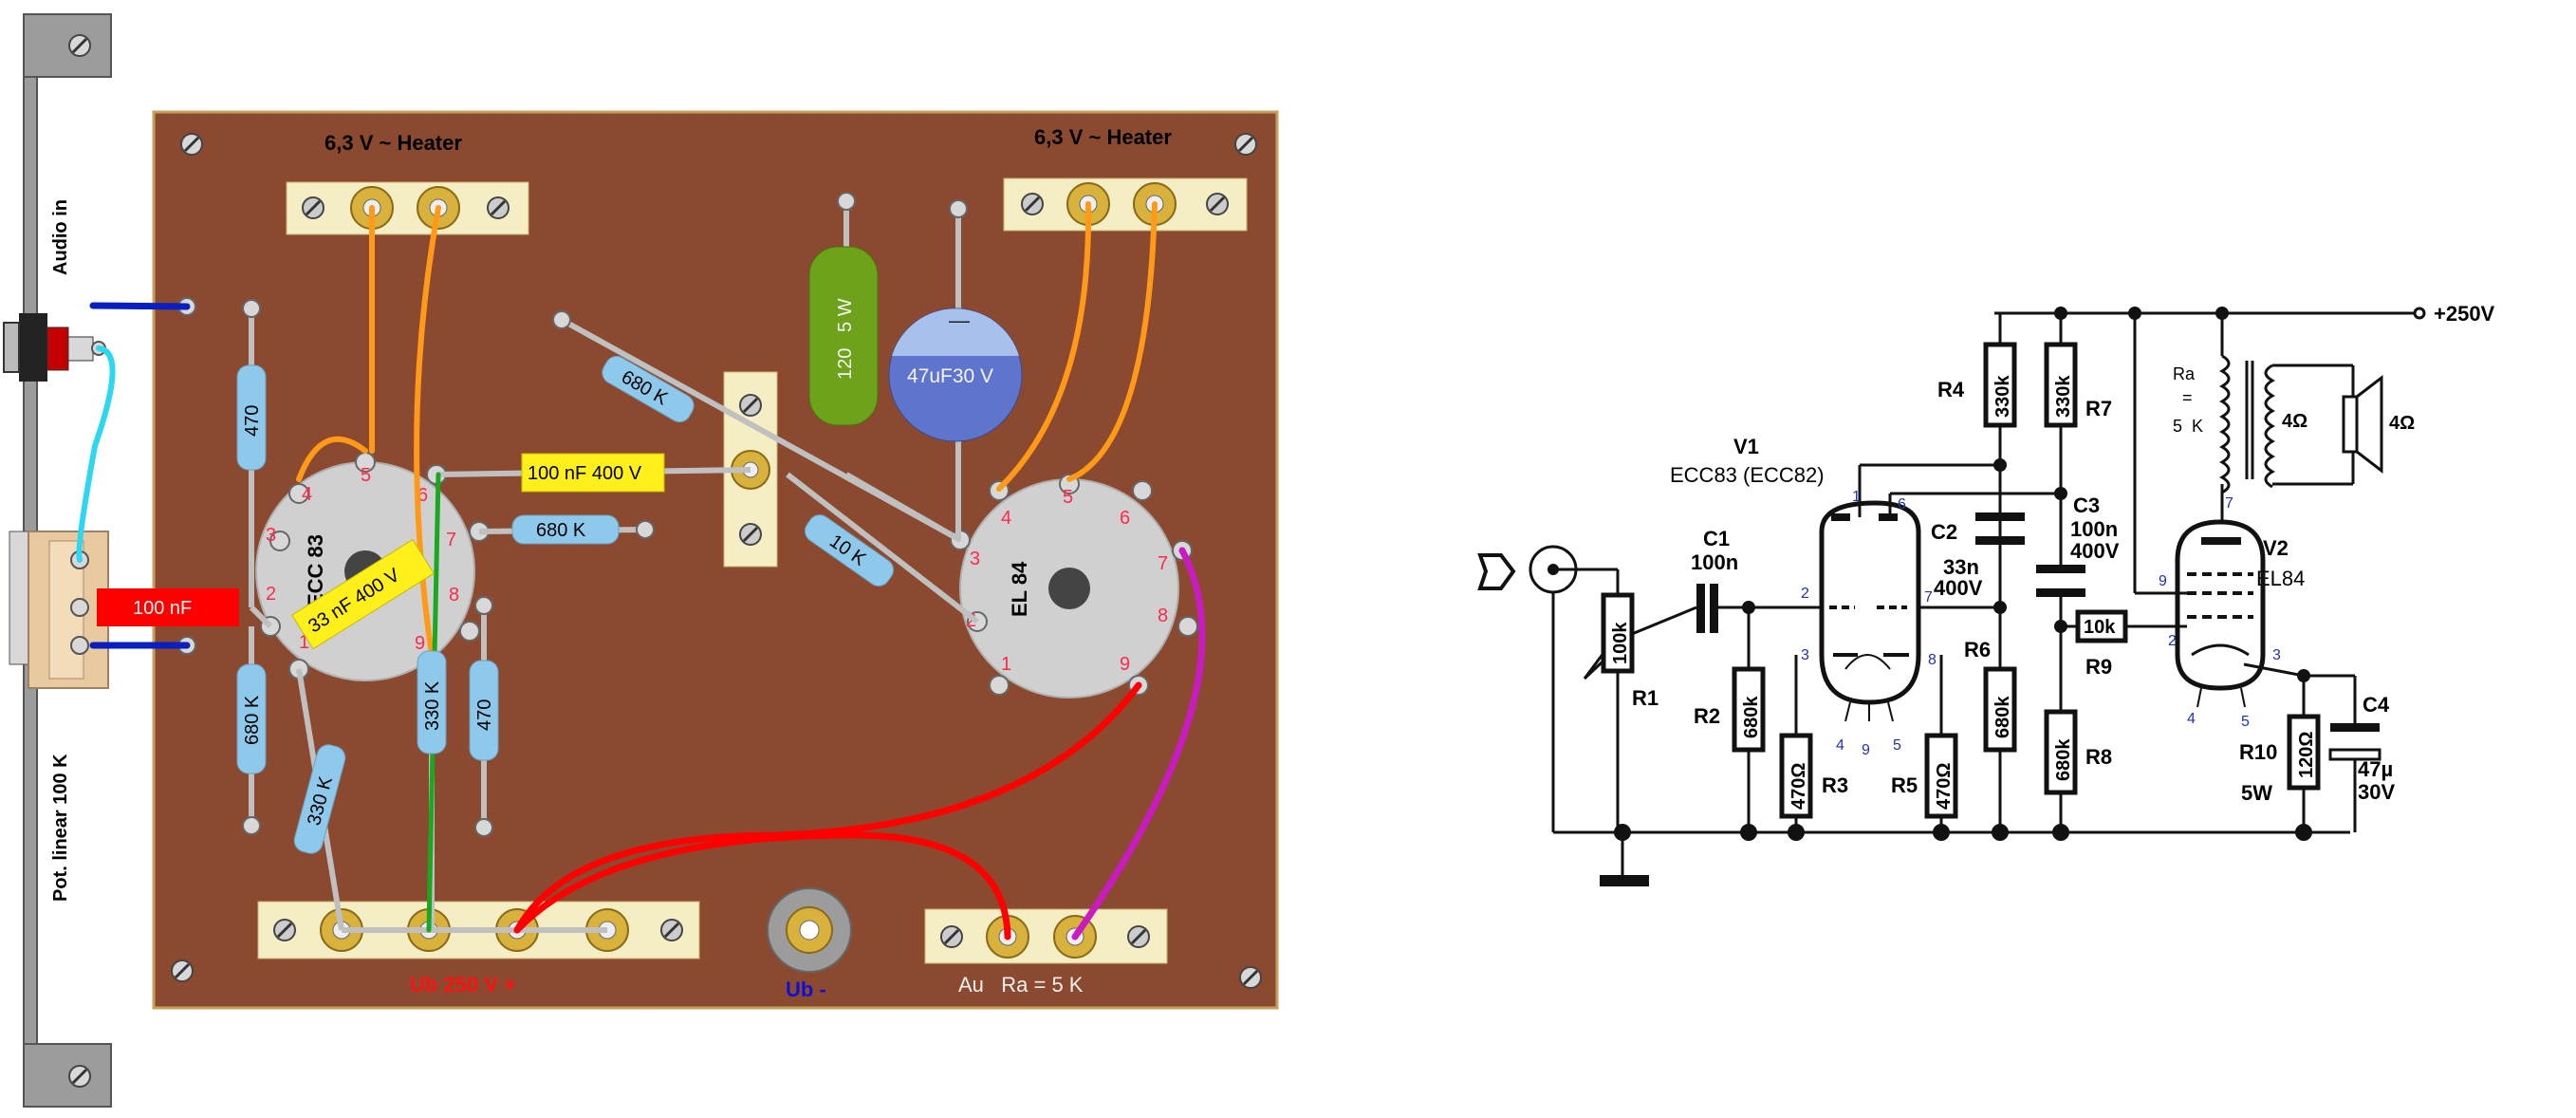 This screenshot has height=1118, width=2576. Describe the element at coordinates (2256, 793) in the screenshot. I see `r10-power: 5W` at that location.